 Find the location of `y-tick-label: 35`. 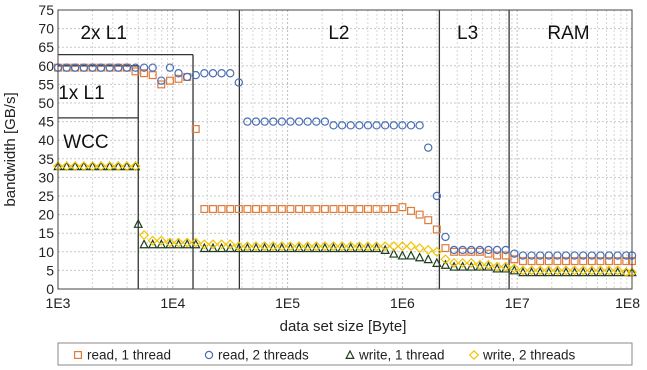

y-tick-label: 35 is located at coordinates (46, 159).